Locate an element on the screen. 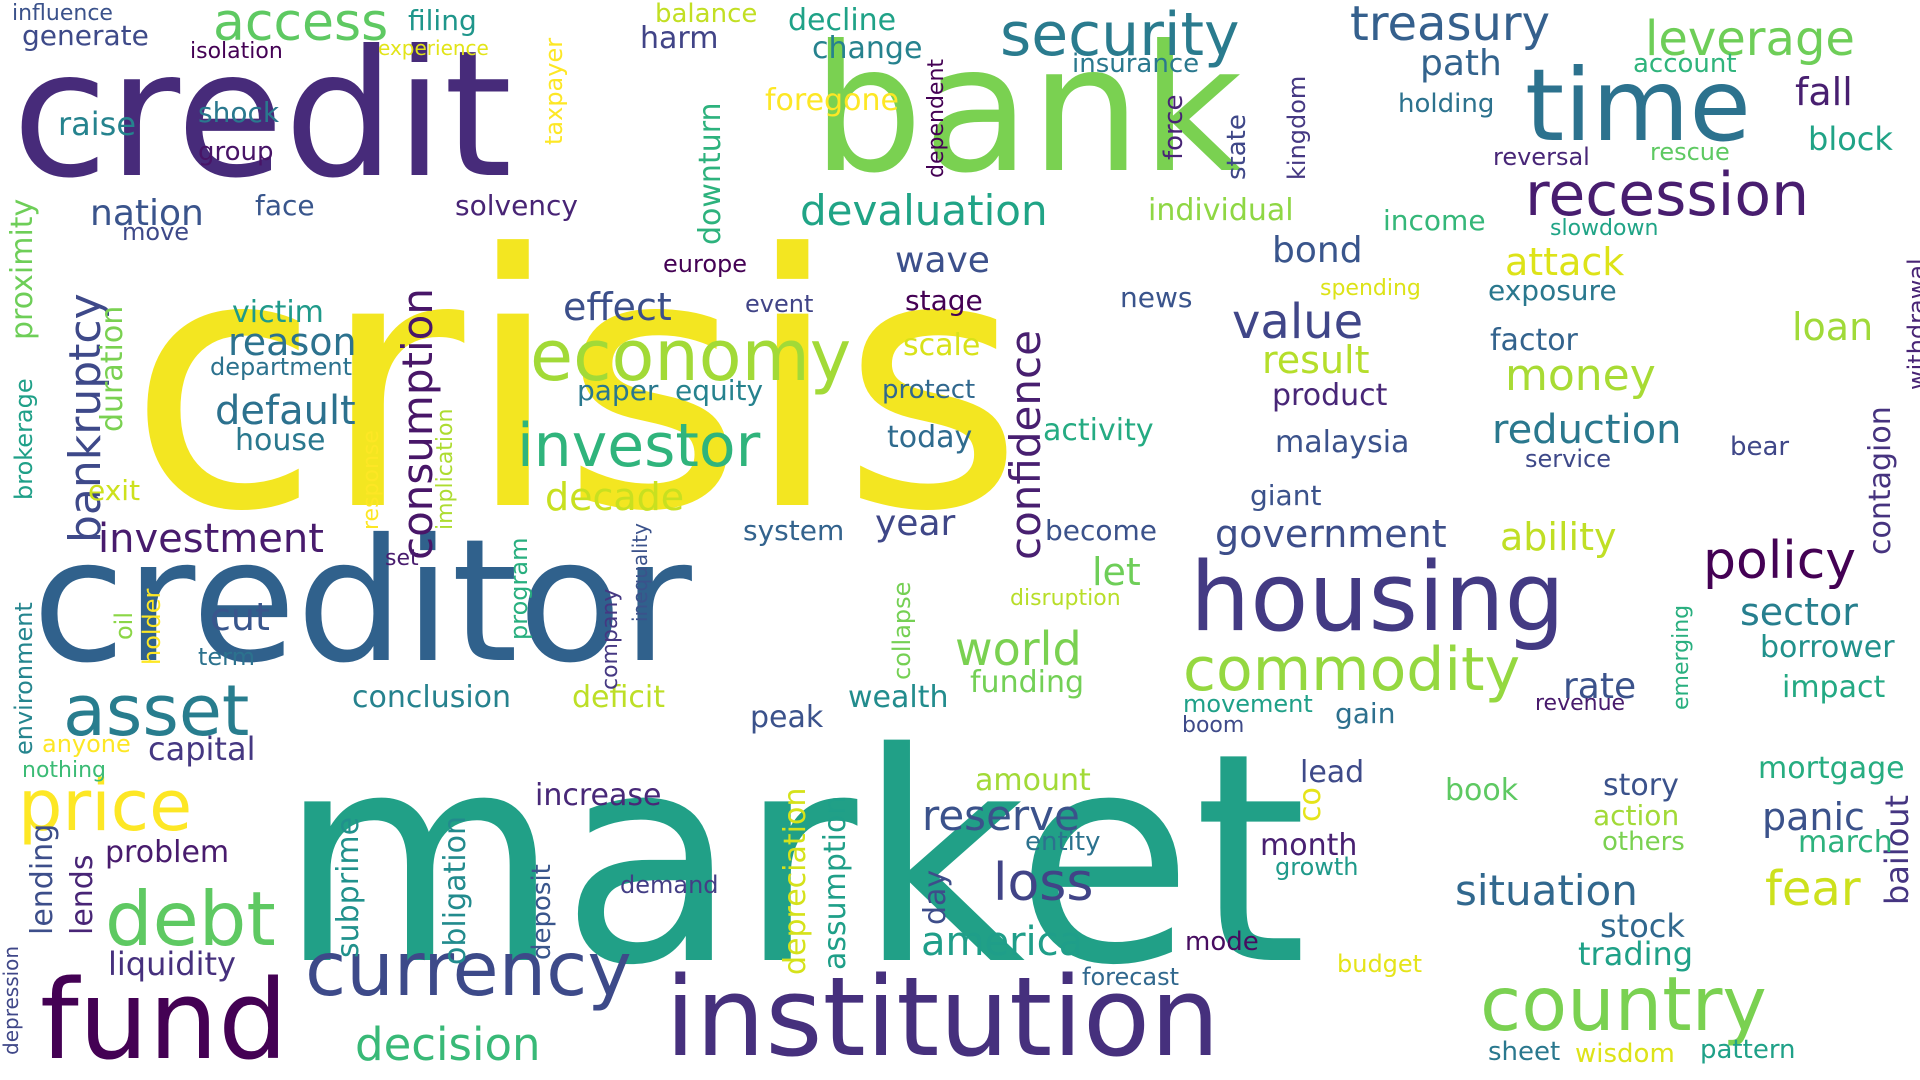 The height and width of the screenshot is (1080, 1920). word-dependent: dependent is located at coordinates (936, 118).